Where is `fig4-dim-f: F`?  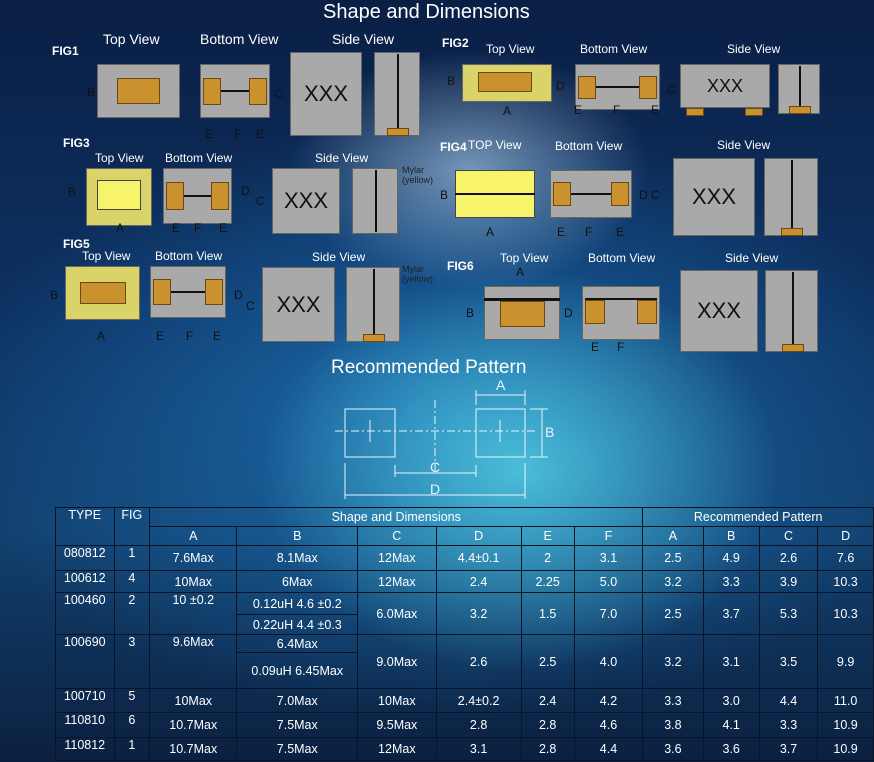 fig4-dim-f: F is located at coordinates (589, 232).